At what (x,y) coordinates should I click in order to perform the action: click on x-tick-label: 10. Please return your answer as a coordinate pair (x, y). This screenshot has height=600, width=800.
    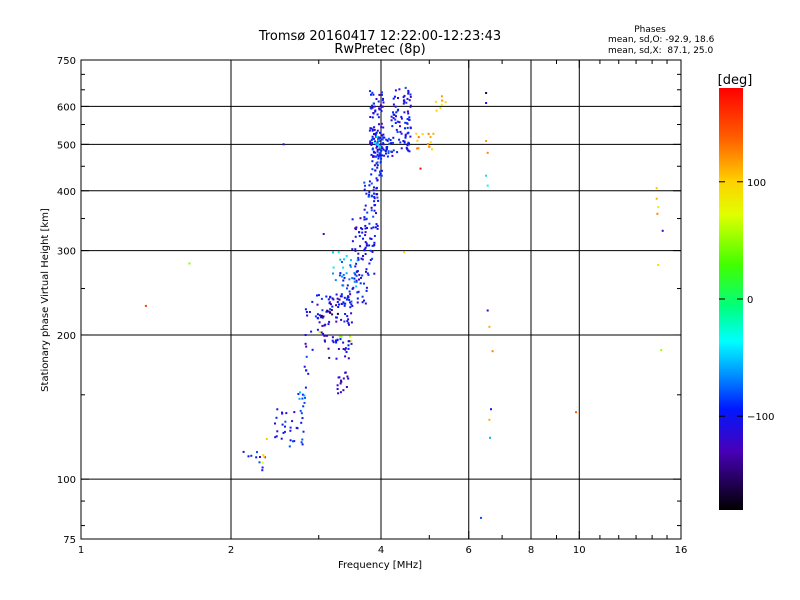
    Looking at the image, I should click on (579, 550).